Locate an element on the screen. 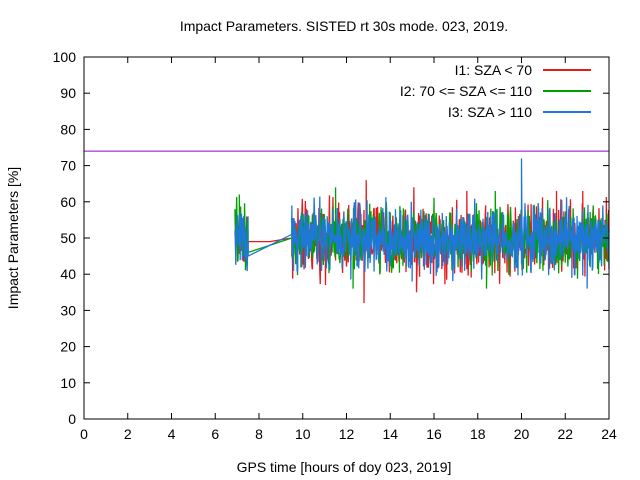  x-axis-title: GPS time [hours of doy 023, 2019] is located at coordinates (344, 467).